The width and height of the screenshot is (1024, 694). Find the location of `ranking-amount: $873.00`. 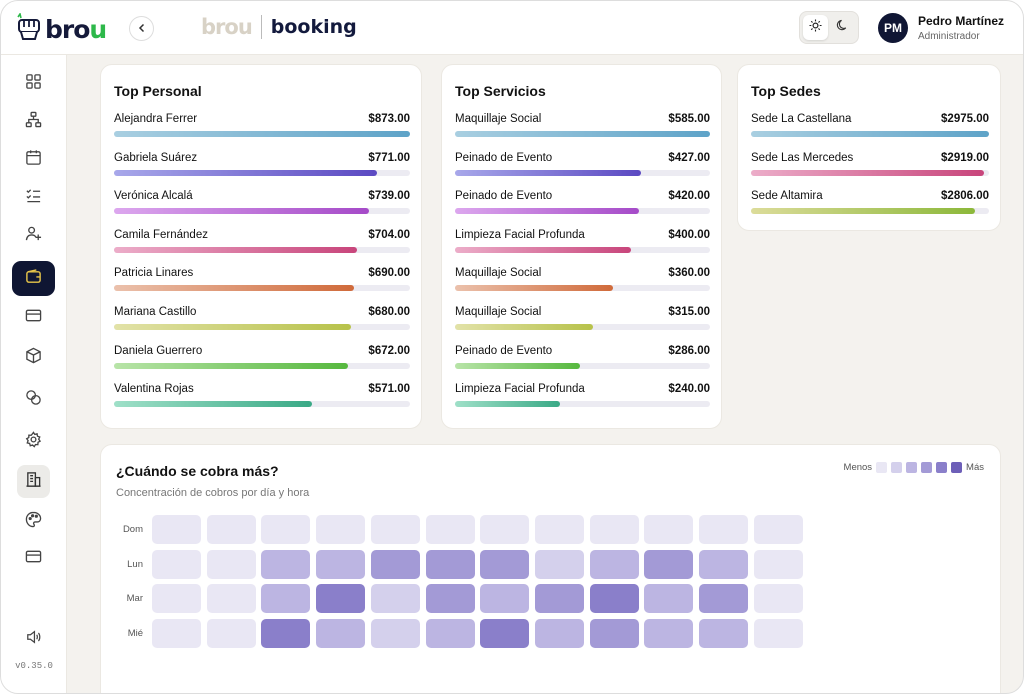

ranking-amount: $873.00 is located at coordinates (389, 119).